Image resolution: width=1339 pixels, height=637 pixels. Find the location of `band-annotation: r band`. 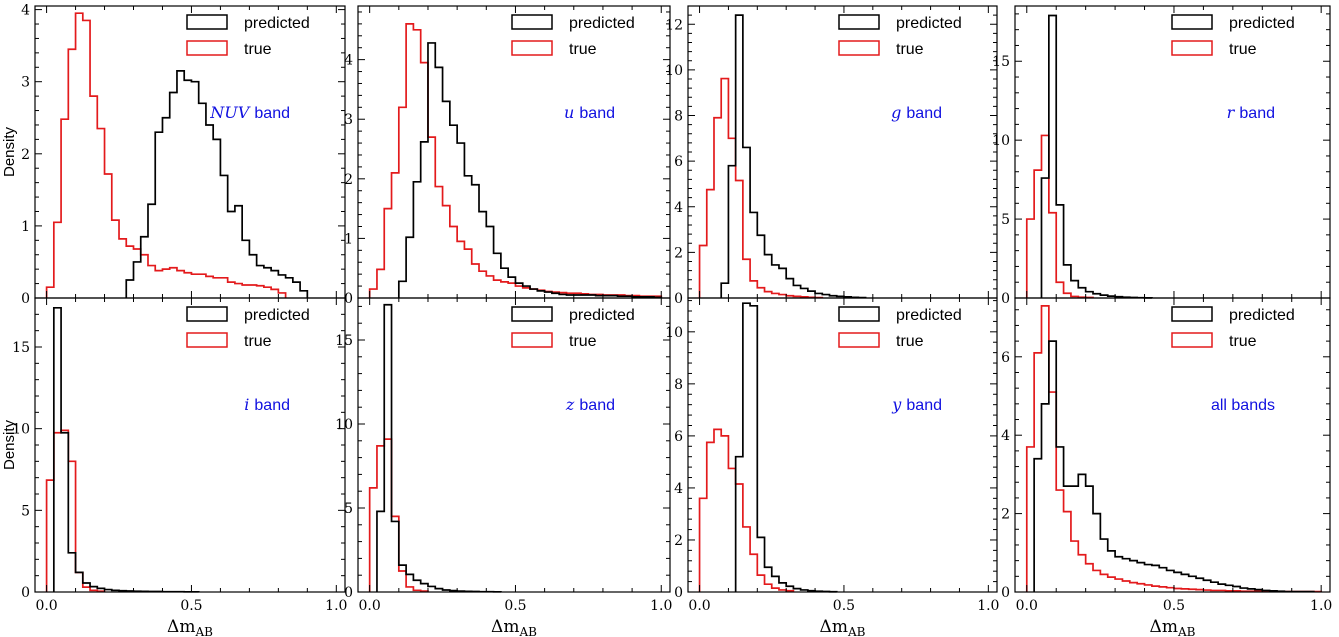

band-annotation: r band is located at coordinates (1251, 112).